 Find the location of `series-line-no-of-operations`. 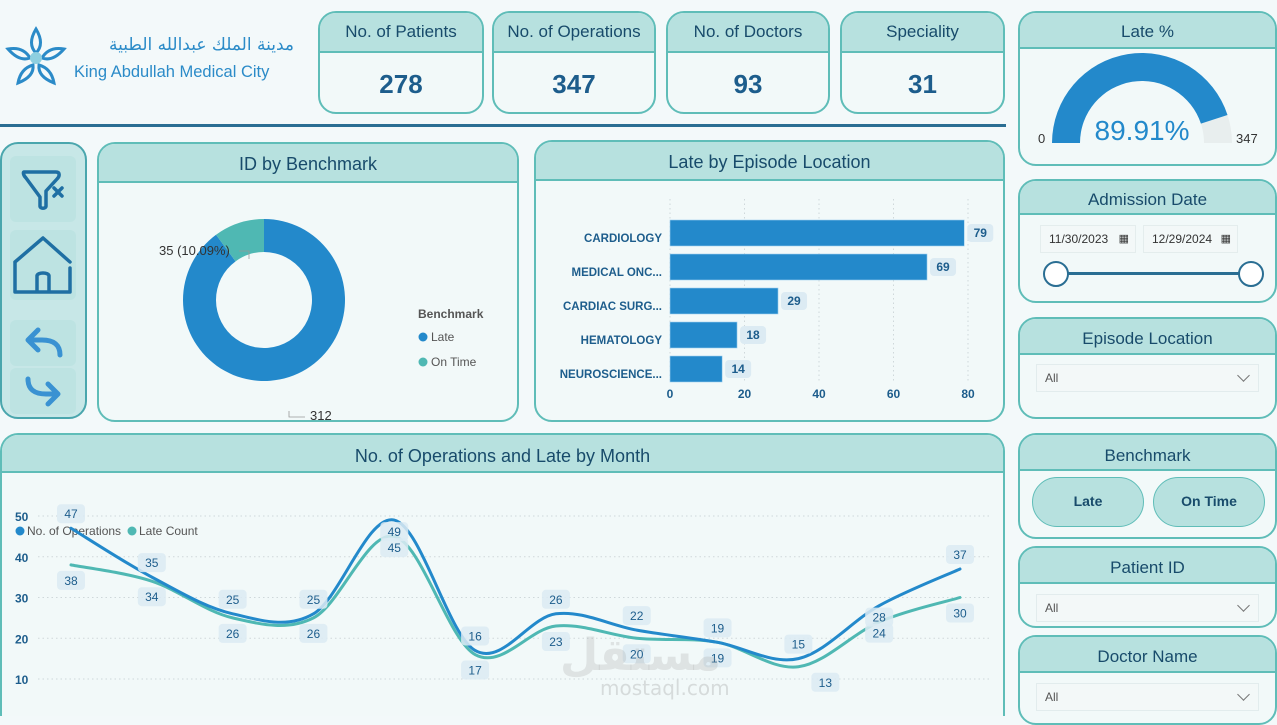

series-line-no-of-operations is located at coordinates (515, 590).